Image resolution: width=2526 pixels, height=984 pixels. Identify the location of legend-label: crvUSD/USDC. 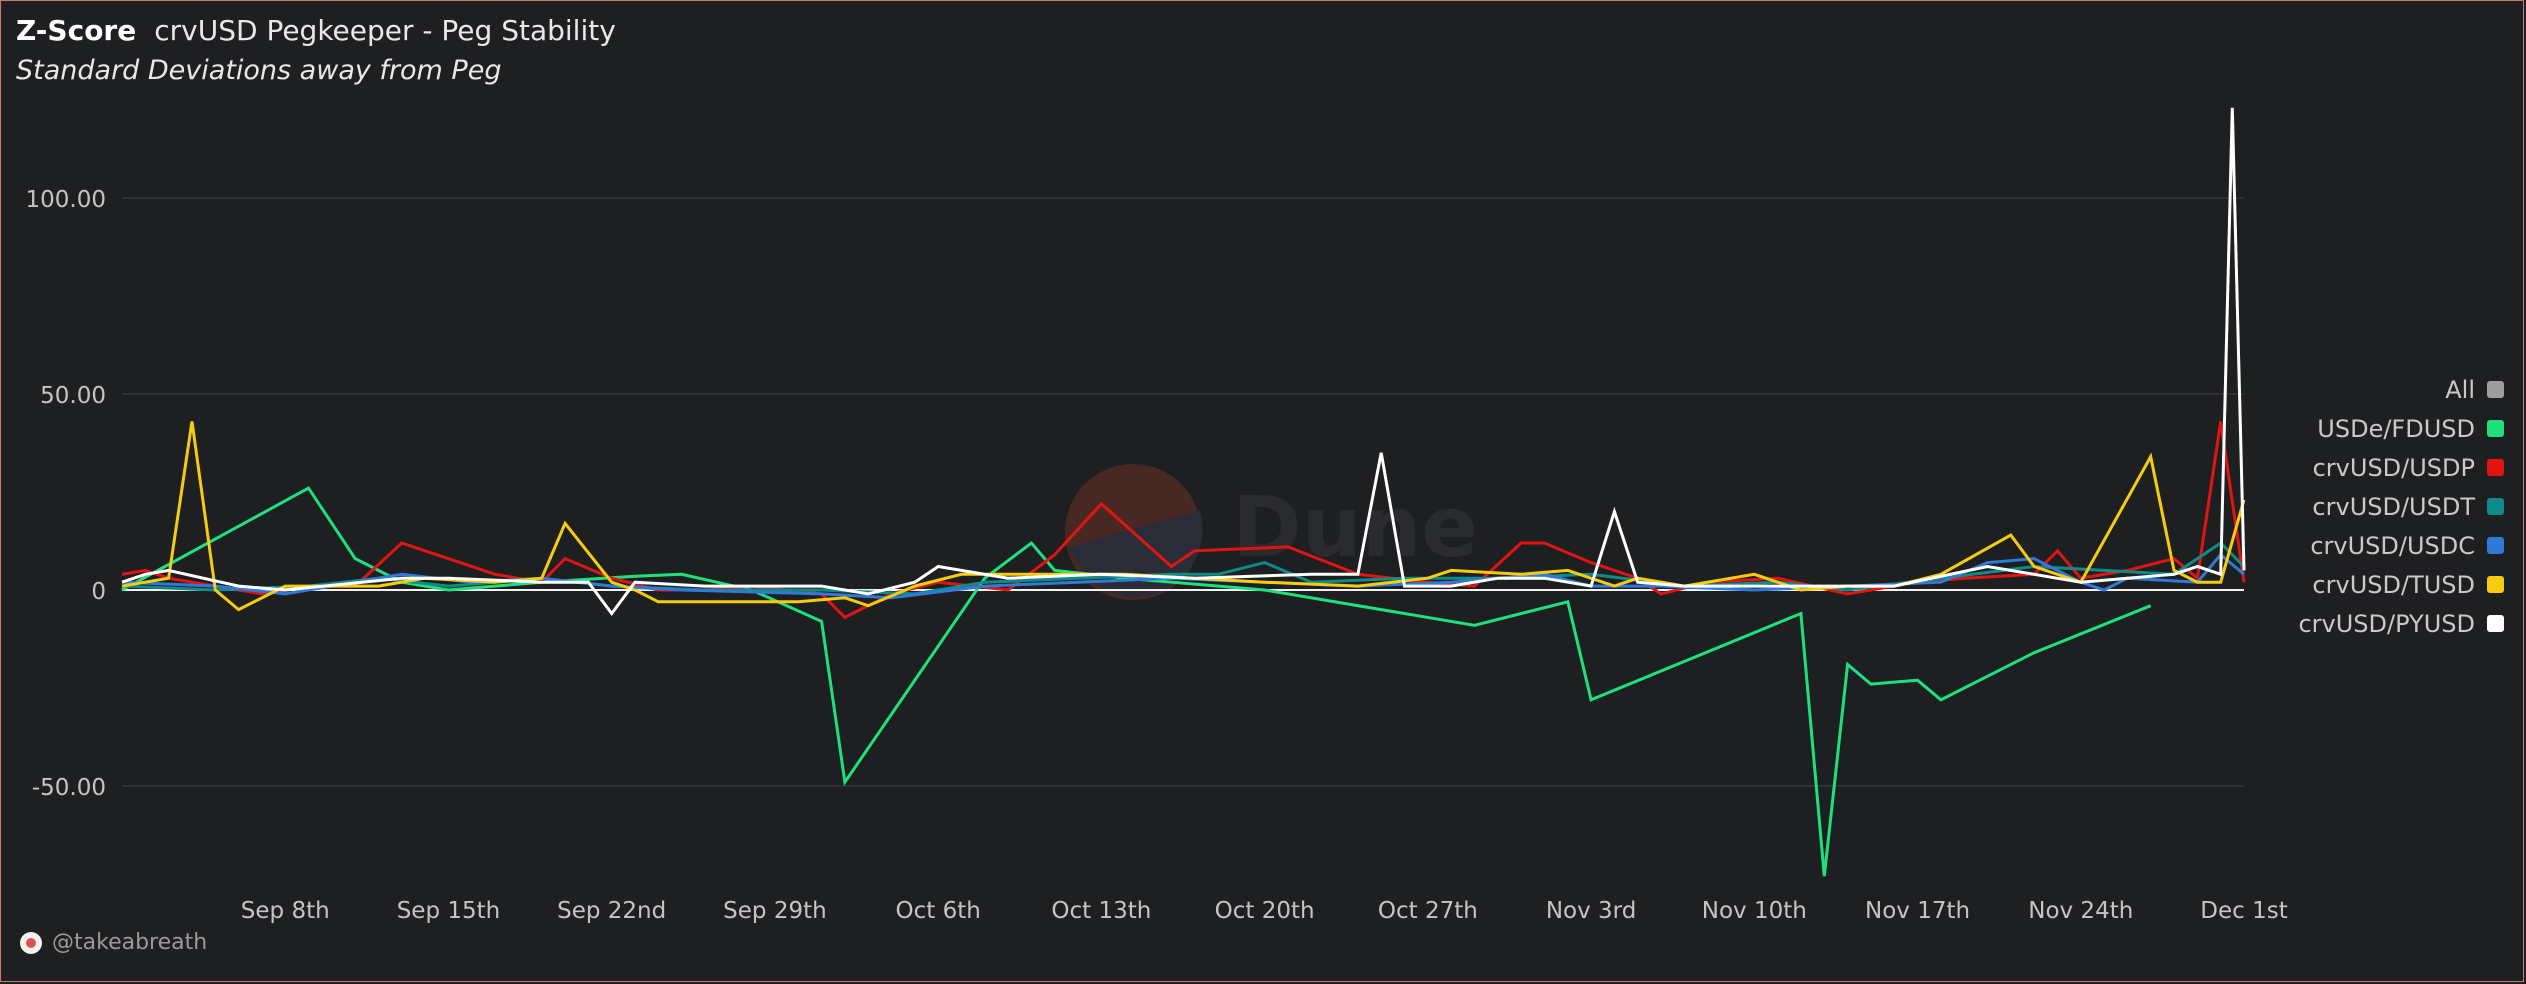
(2392, 545).